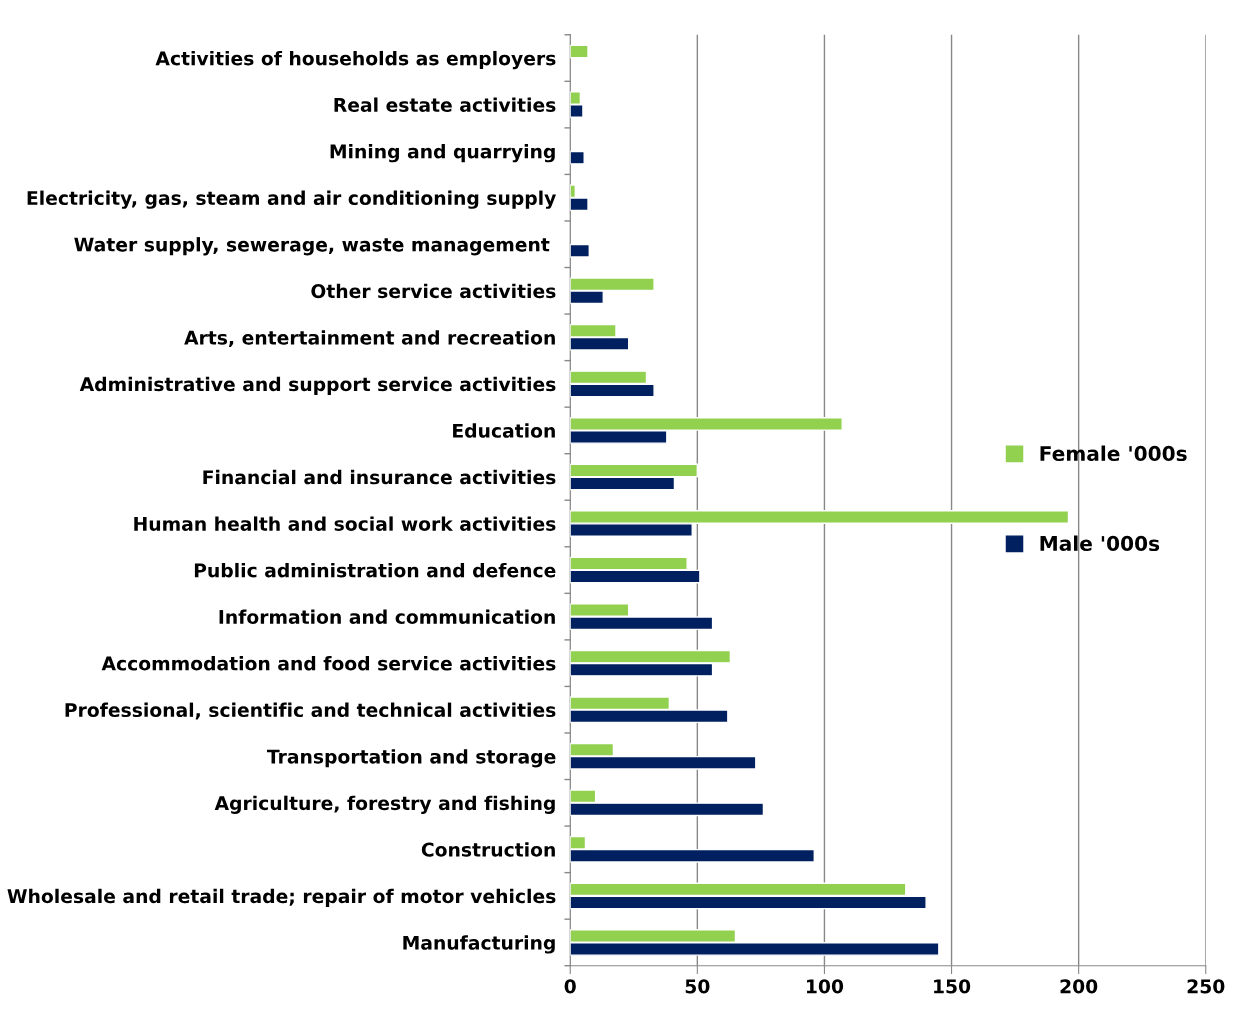 The height and width of the screenshot is (1023, 1256). I want to click on legend-label: Female '000s, so click(1113, 453).